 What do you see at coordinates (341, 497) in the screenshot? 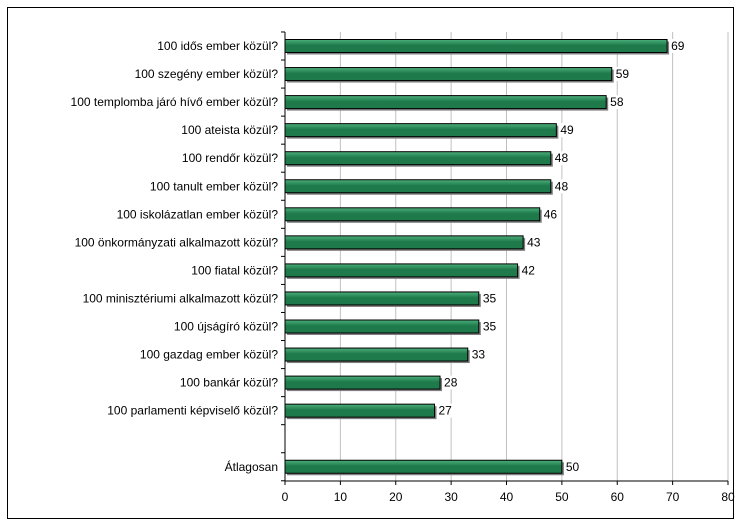
I see `x-tick-label: 10` at bounding box center [341, 497].